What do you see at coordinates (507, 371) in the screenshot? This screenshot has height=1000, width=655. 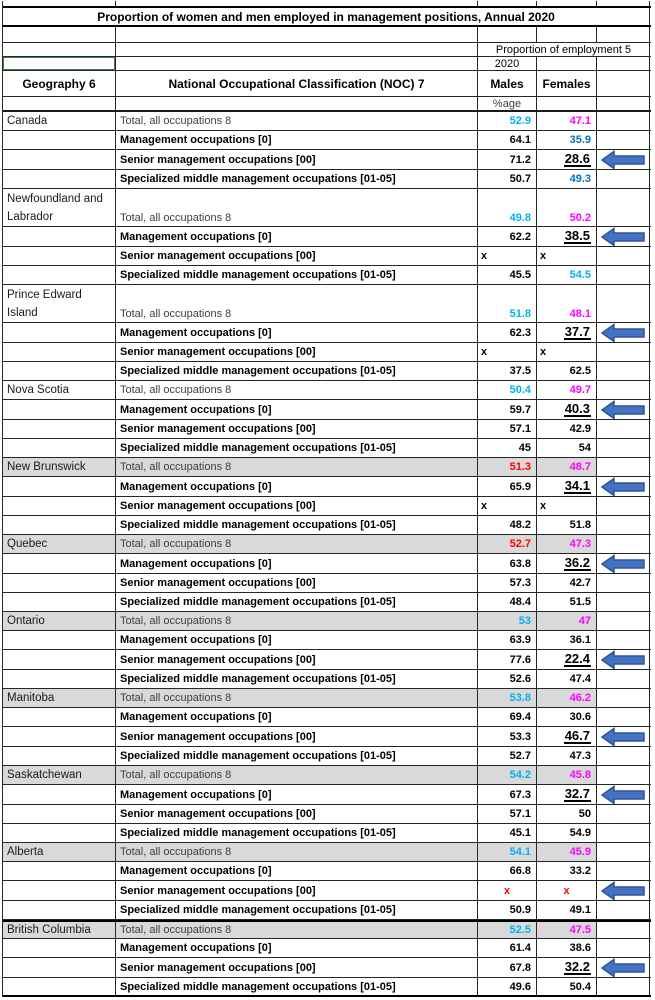 I see `males-value-cell: 37.5` at bounding box center [507, 371].